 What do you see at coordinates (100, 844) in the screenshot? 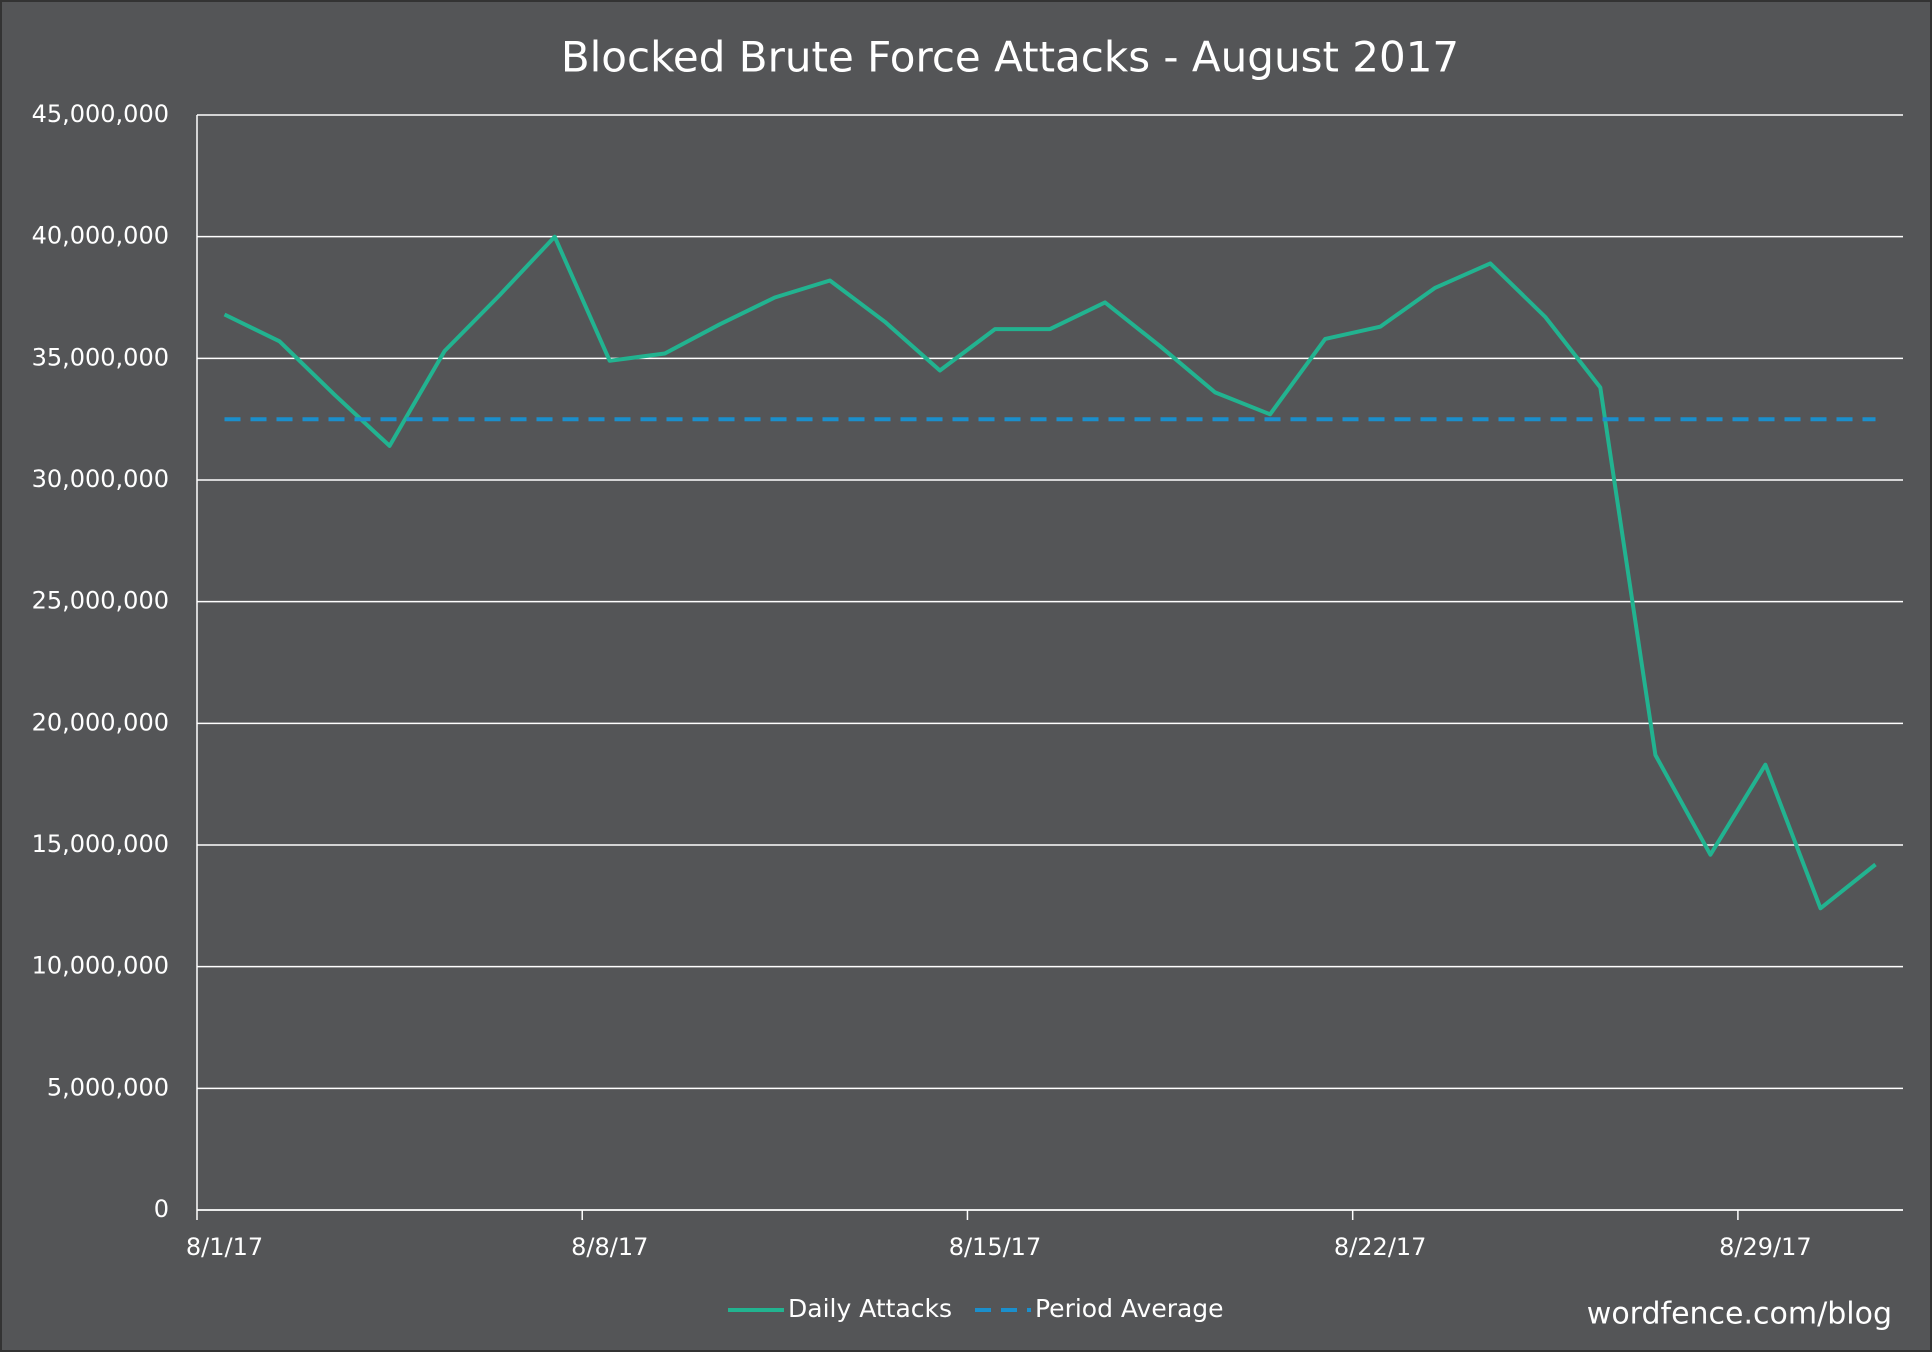
I see `y-tick-label: 15,000,000` at bounding box center [100, 844].